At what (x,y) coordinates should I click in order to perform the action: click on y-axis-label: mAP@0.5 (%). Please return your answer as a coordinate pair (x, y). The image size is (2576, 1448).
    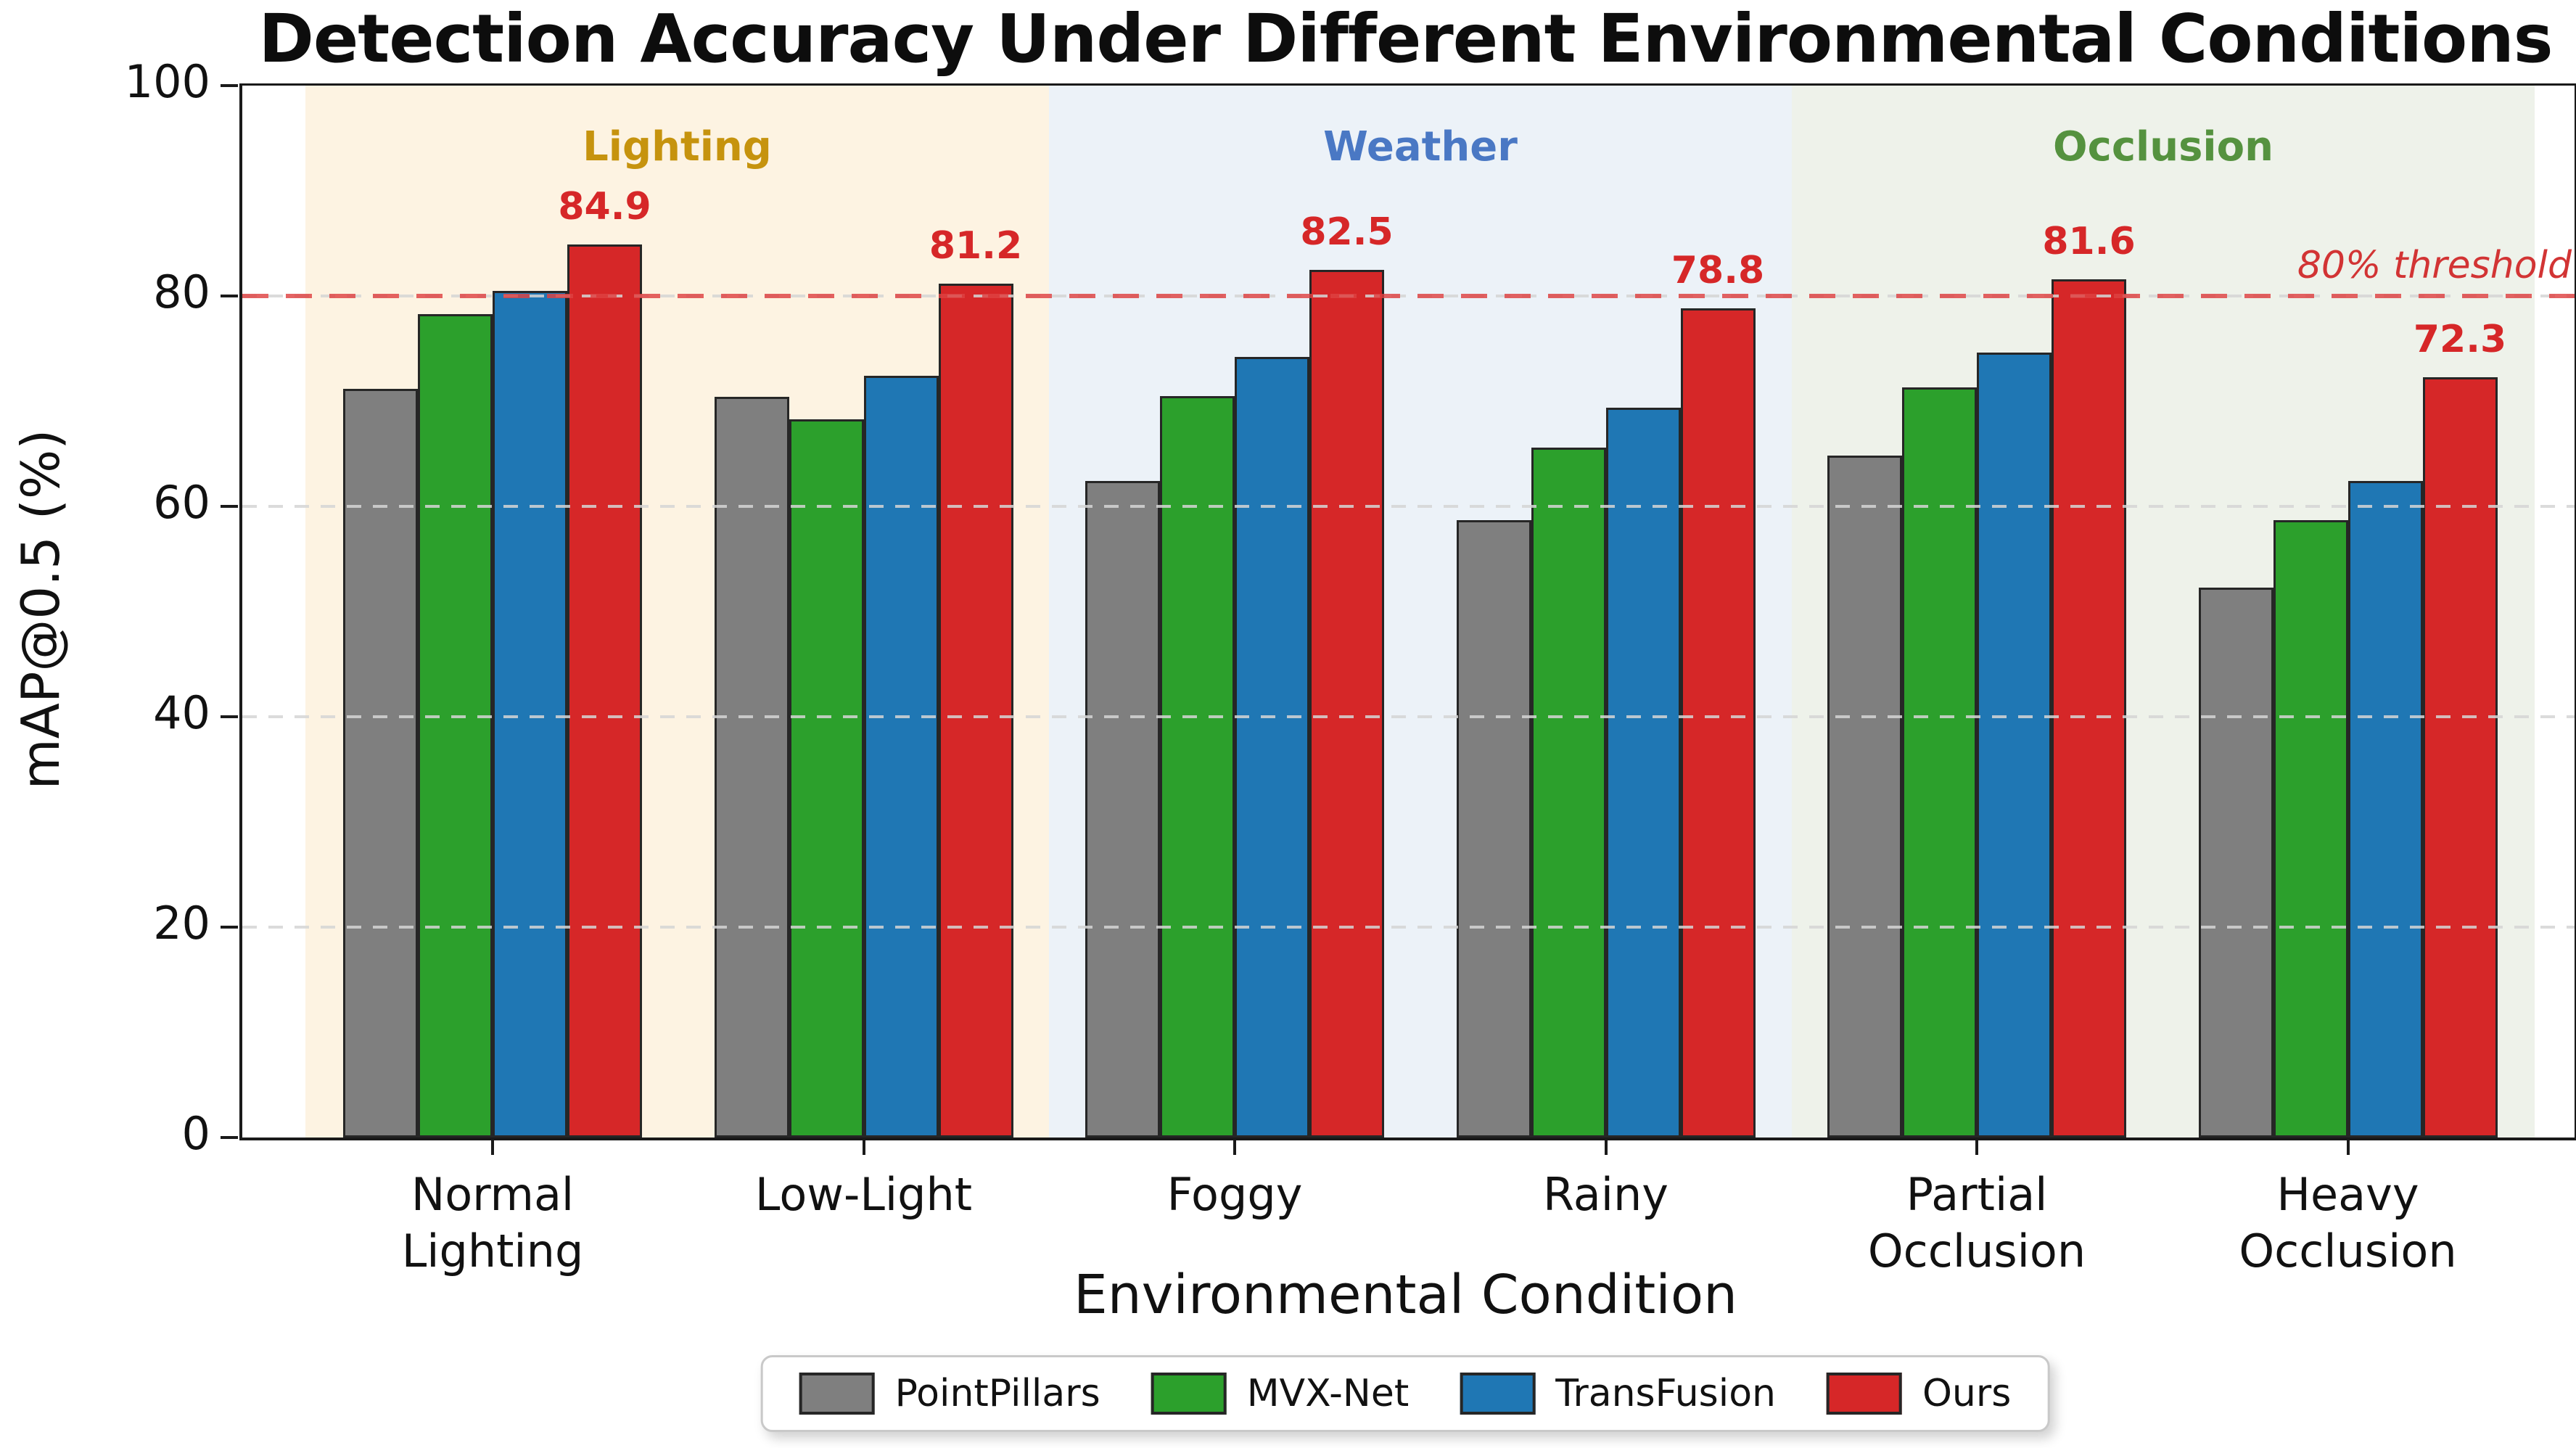
    Looking at the image, I should click on (40, 609).